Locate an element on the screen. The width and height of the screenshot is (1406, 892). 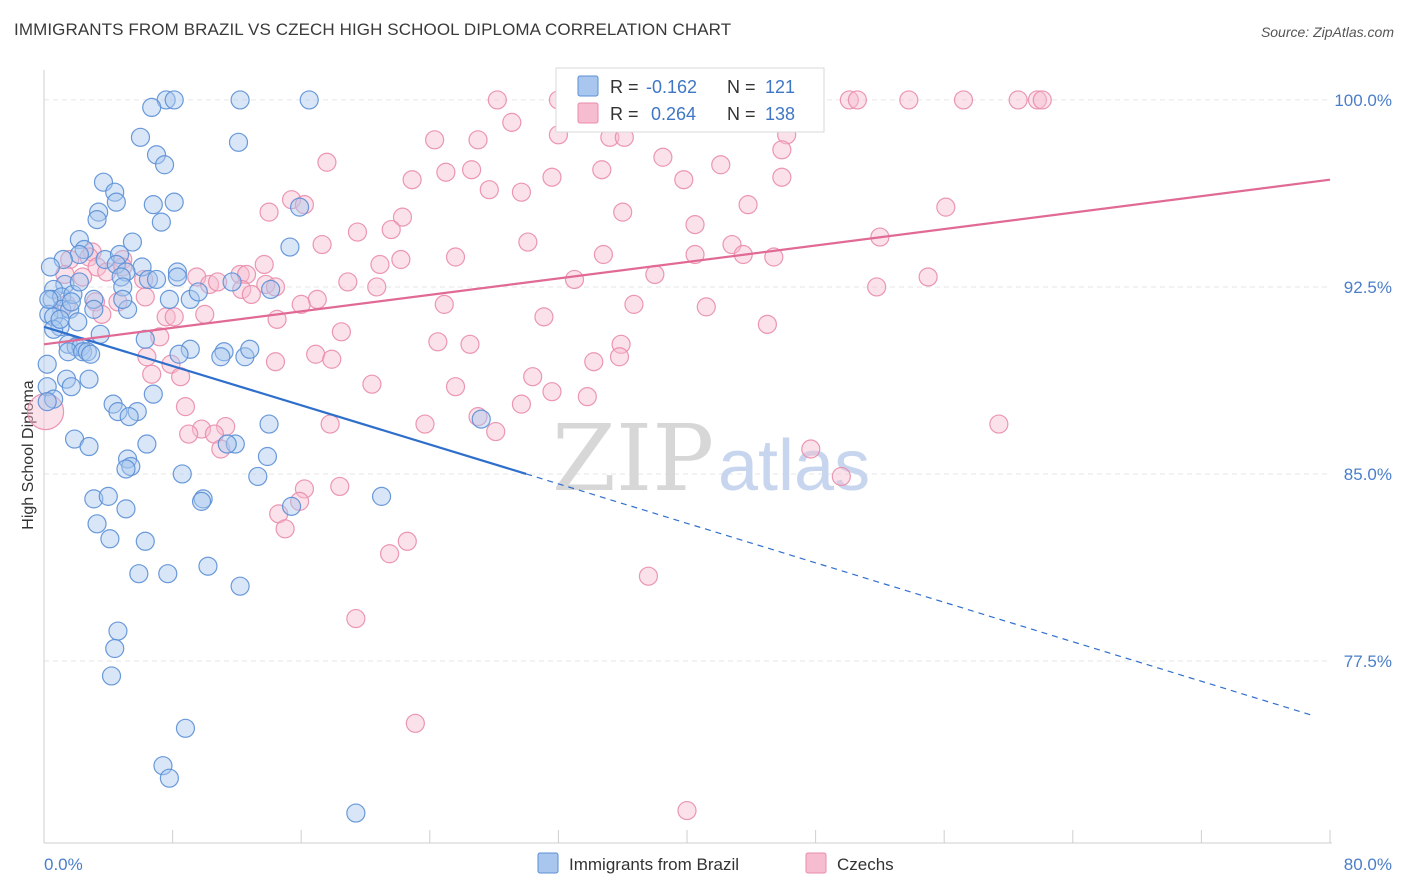
stats-box-frame is located at coordinates (690, 100).